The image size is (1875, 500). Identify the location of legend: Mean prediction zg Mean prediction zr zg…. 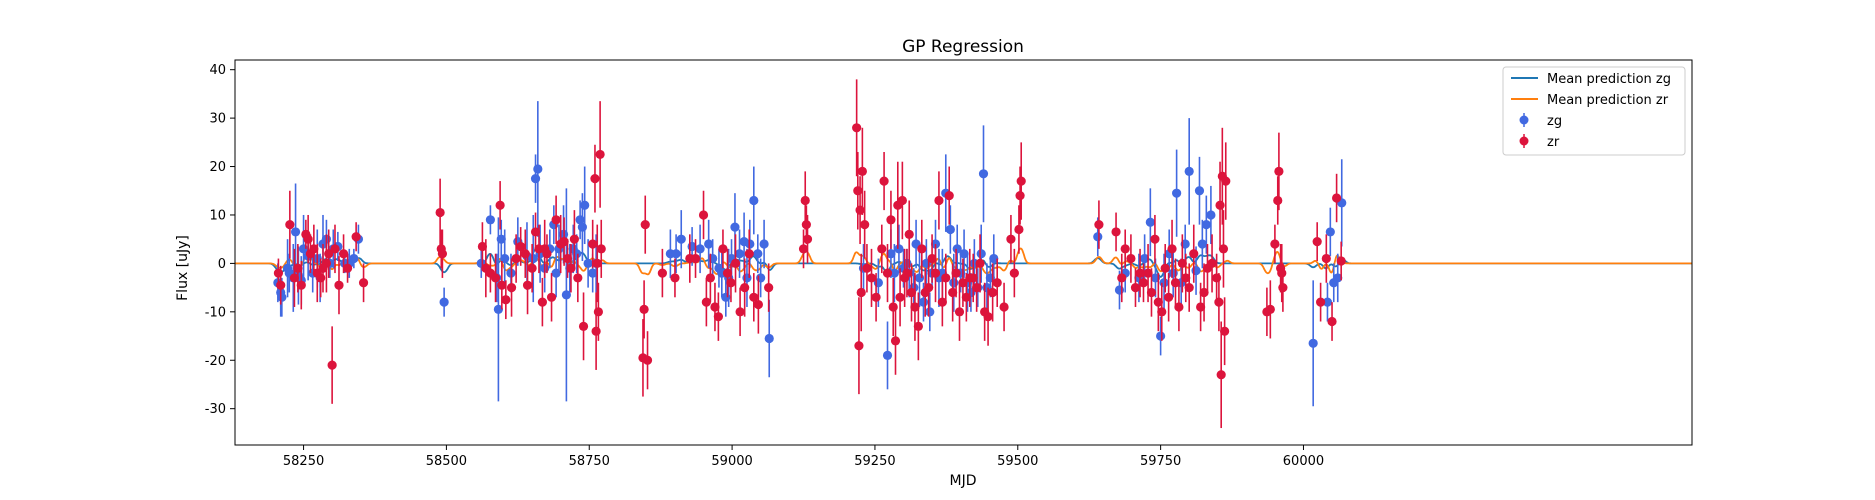
(1594, 111).